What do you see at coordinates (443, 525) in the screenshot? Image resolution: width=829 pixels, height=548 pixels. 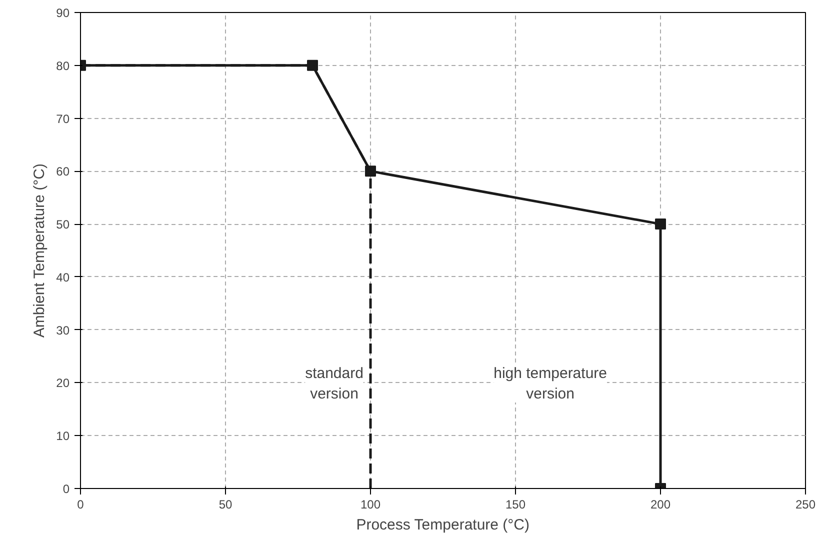 I see `x-axis-title: Process Temperature (°C)` at bounding box center [443, 525].